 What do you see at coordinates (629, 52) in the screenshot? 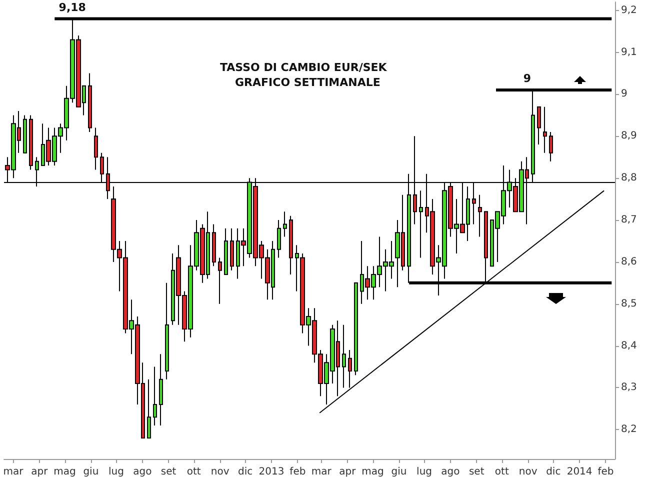
I see `y-tick-label: 9,1` at bounding box center [629, 52].